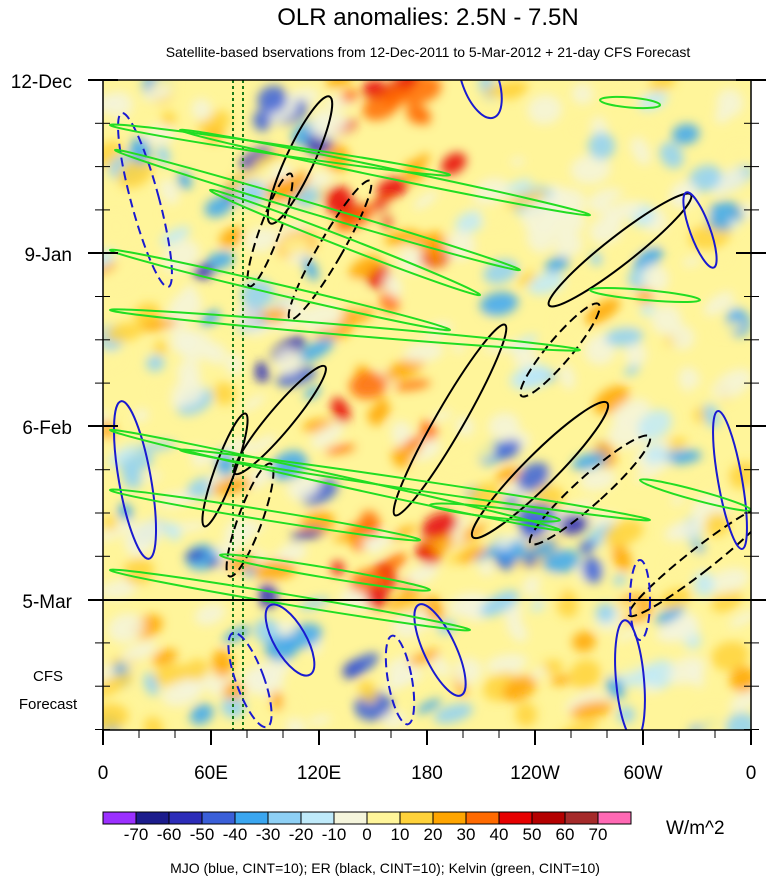 The image size is (770, 878). What do you see at coordinates (565, 834) in the screenshot?
I see `colorbar-label: 60` at bounding box center [565, 834].